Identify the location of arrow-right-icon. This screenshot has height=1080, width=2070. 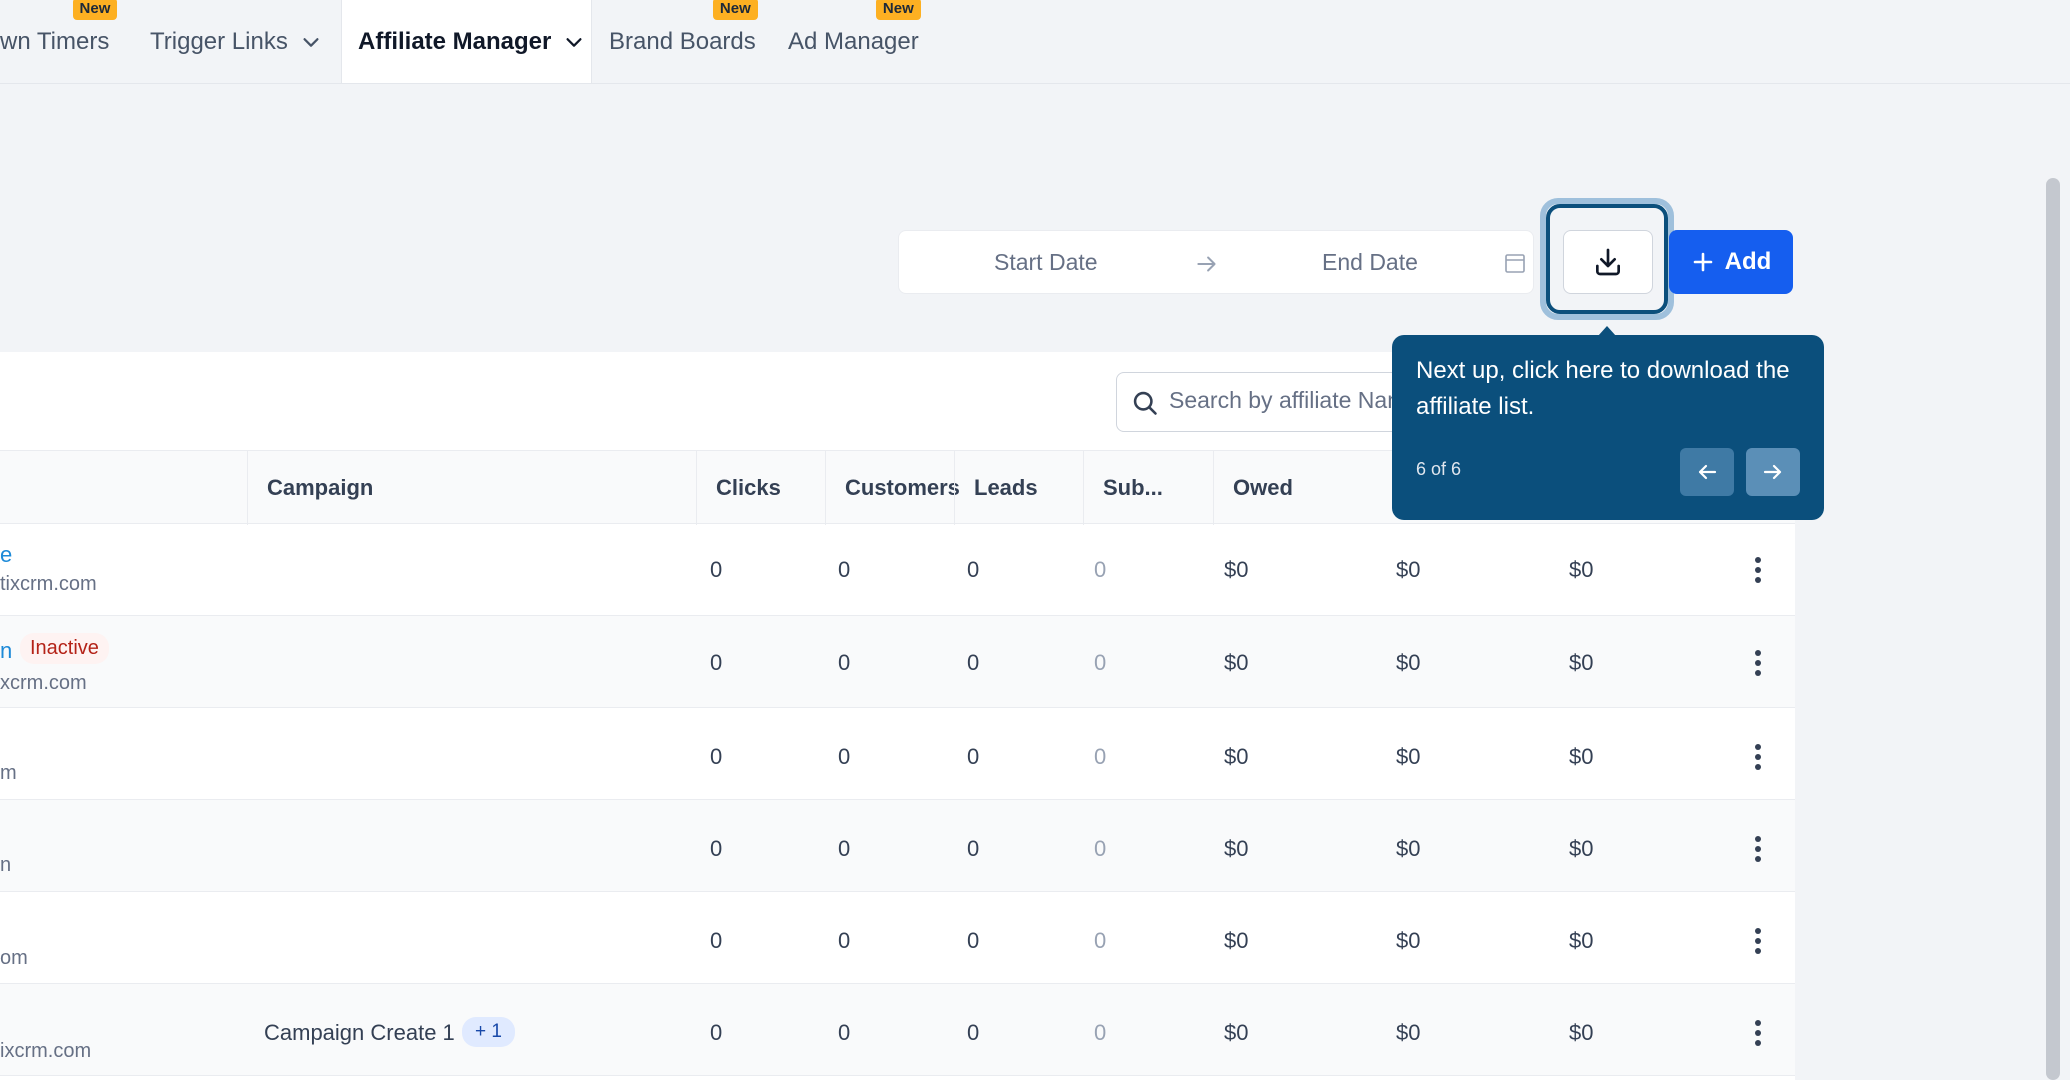
(1772, 472).